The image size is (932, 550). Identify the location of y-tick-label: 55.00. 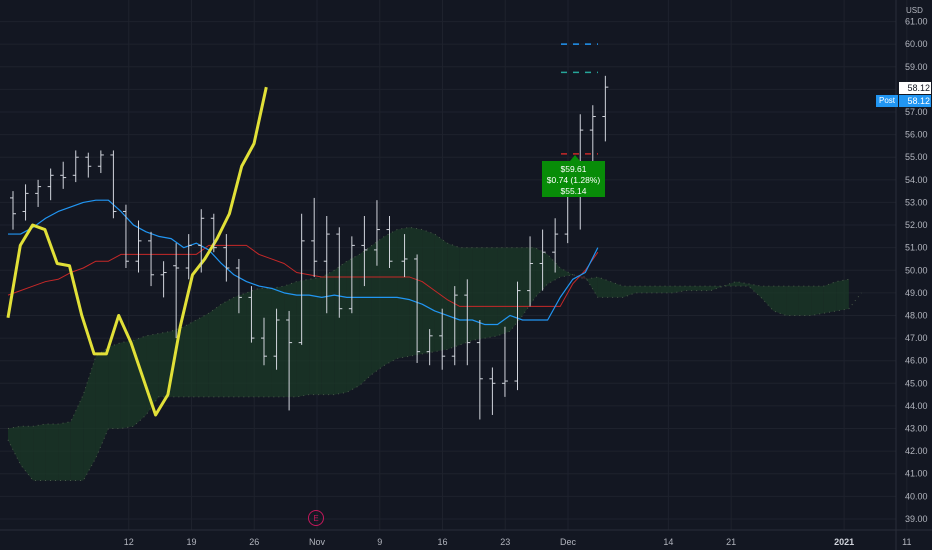
(916, 157).